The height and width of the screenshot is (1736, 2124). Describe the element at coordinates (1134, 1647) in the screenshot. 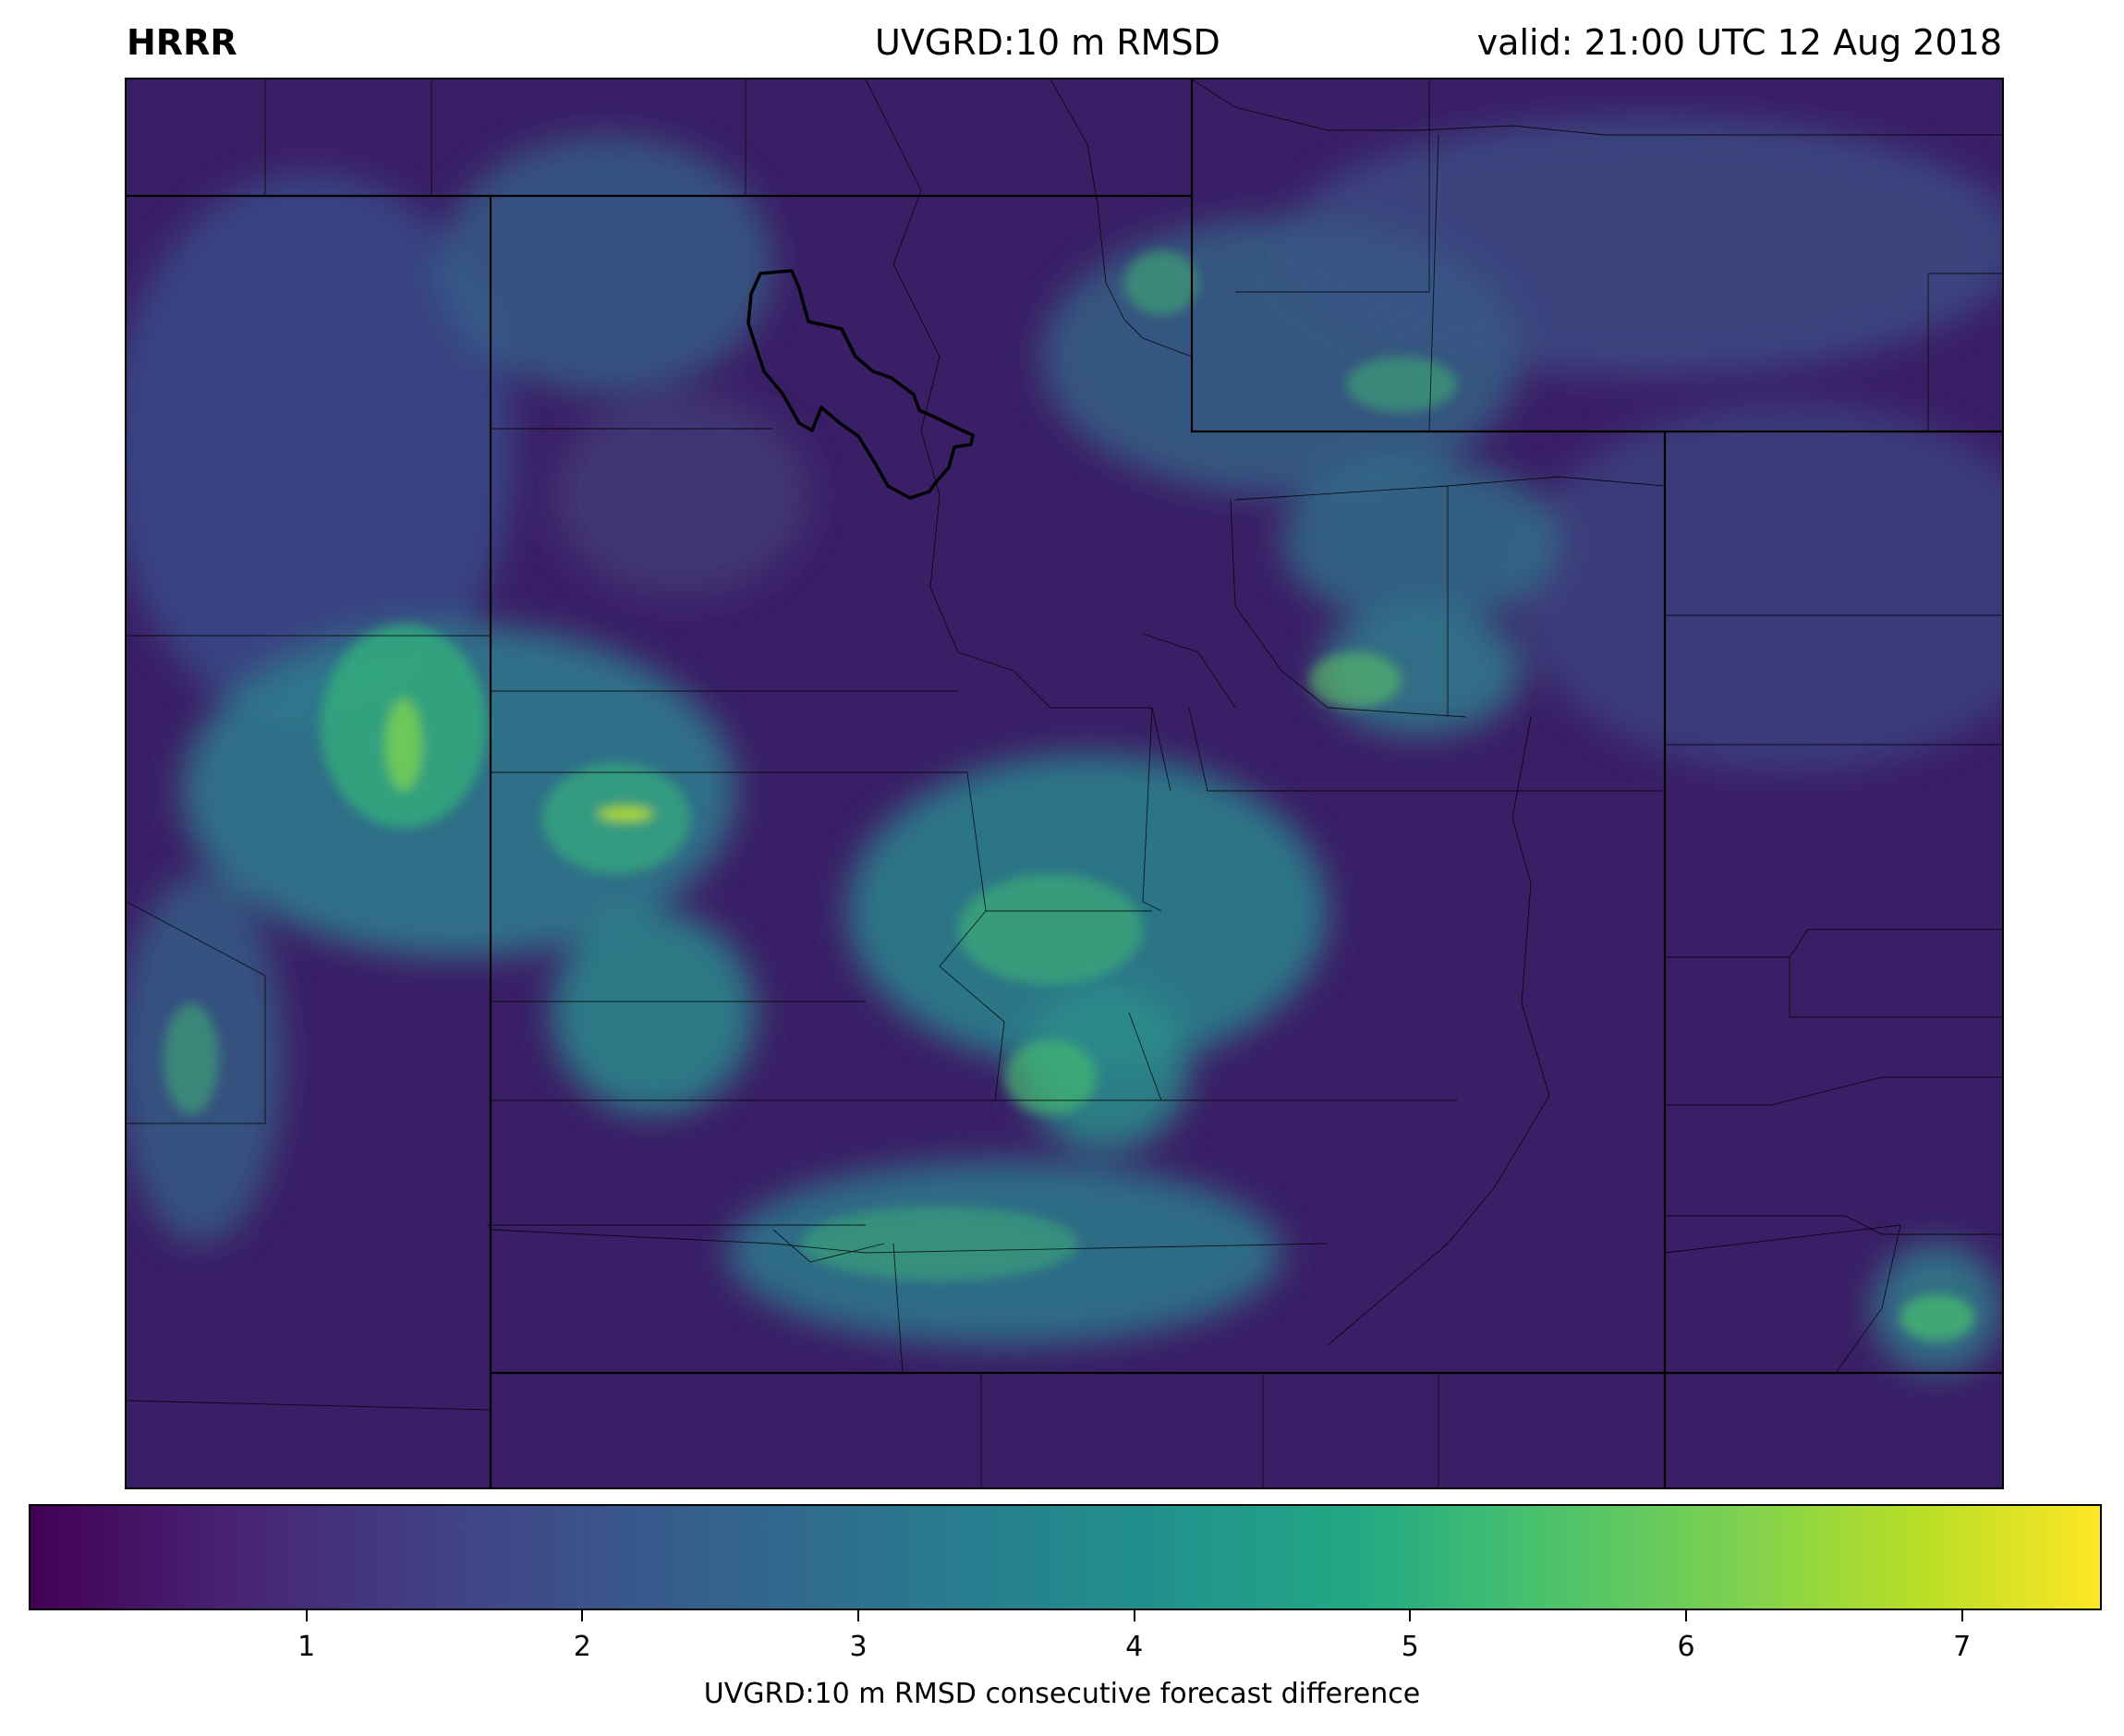

I see `colorbar-tick-label: 4` at that location.